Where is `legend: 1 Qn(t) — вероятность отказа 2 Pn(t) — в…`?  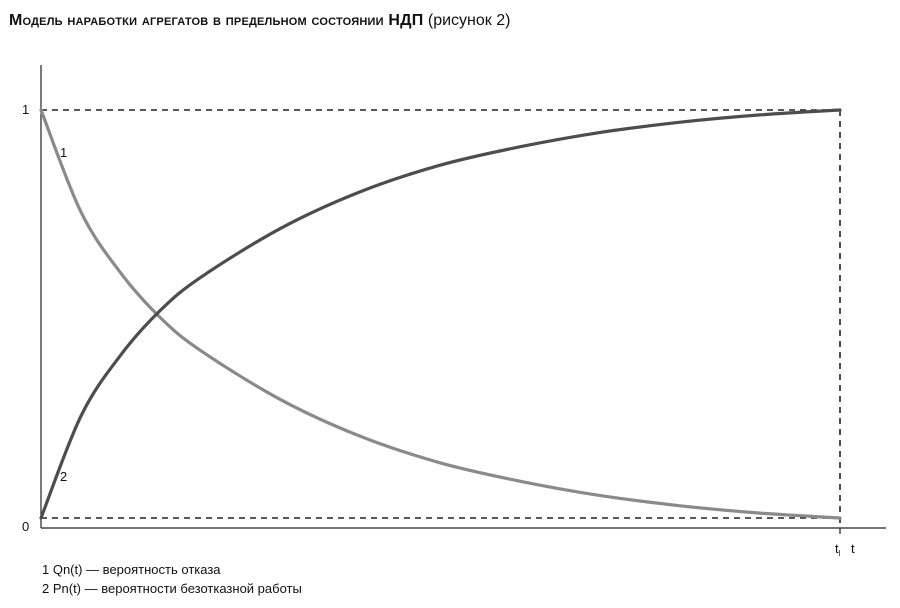
legend: 1 Qn(t) — вероятность отказа 2 Pn(t) — в… is located at coordinates (172, 579).